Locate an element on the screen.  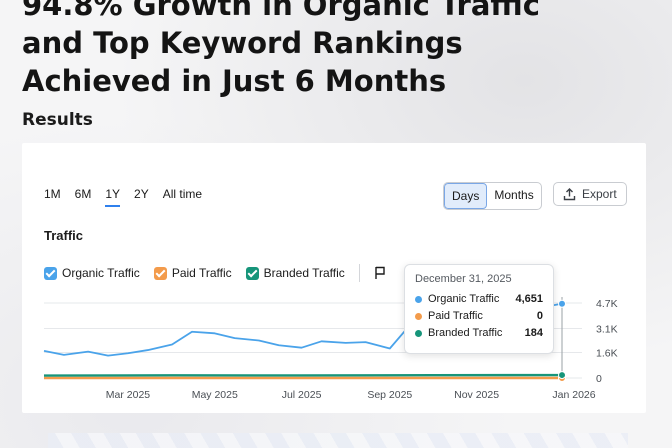
hover-marker is located at coordinates (562, 339).